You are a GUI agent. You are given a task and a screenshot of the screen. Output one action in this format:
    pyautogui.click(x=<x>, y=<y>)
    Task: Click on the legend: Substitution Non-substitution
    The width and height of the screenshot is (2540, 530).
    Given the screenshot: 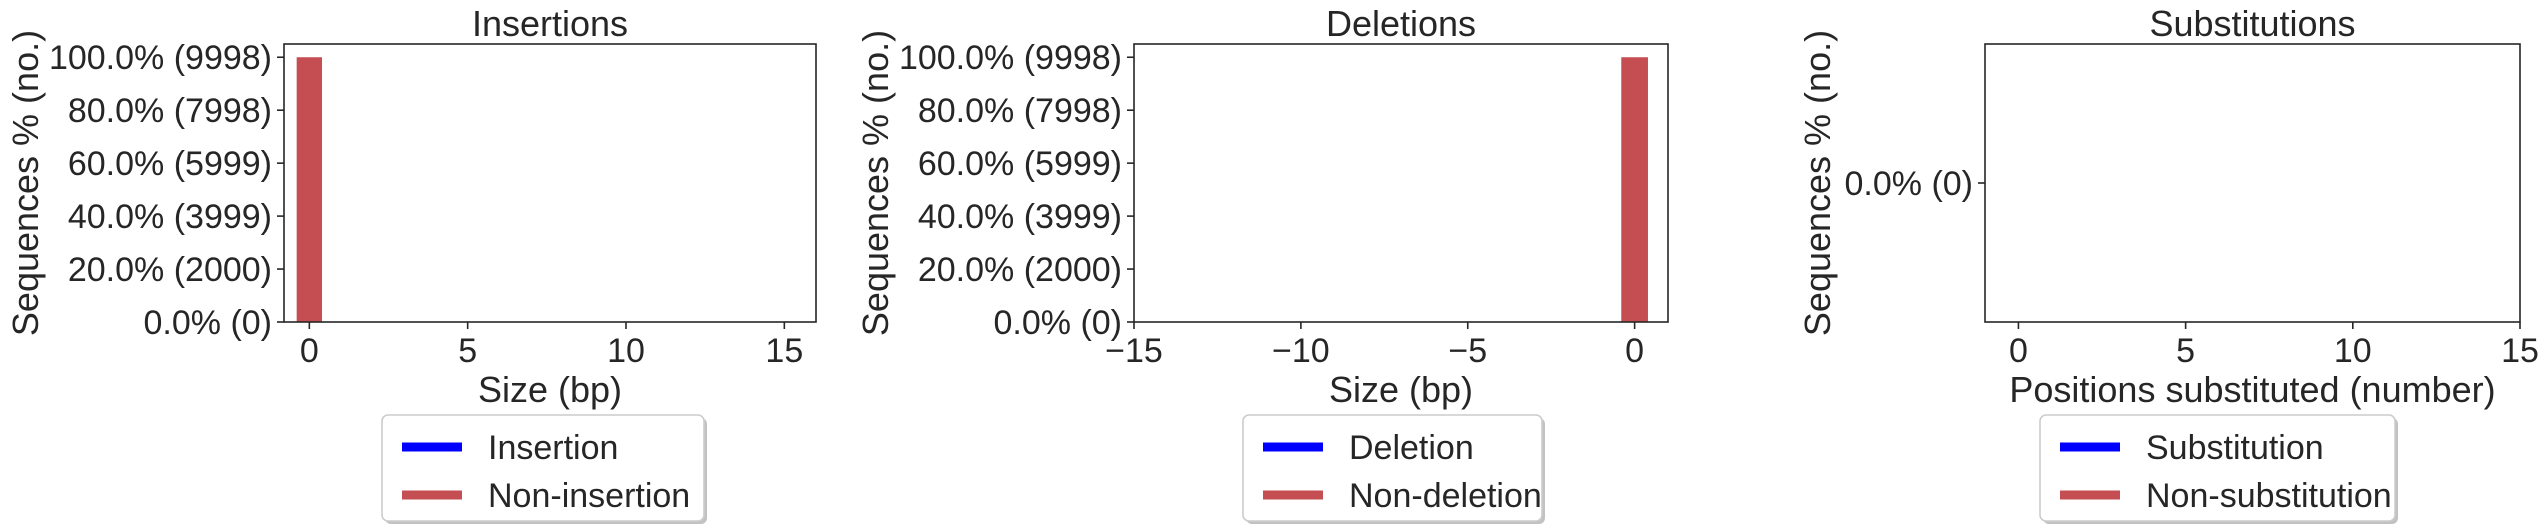 What is the action you would take?
    pyautogui.click(x=2218, y=469)
    